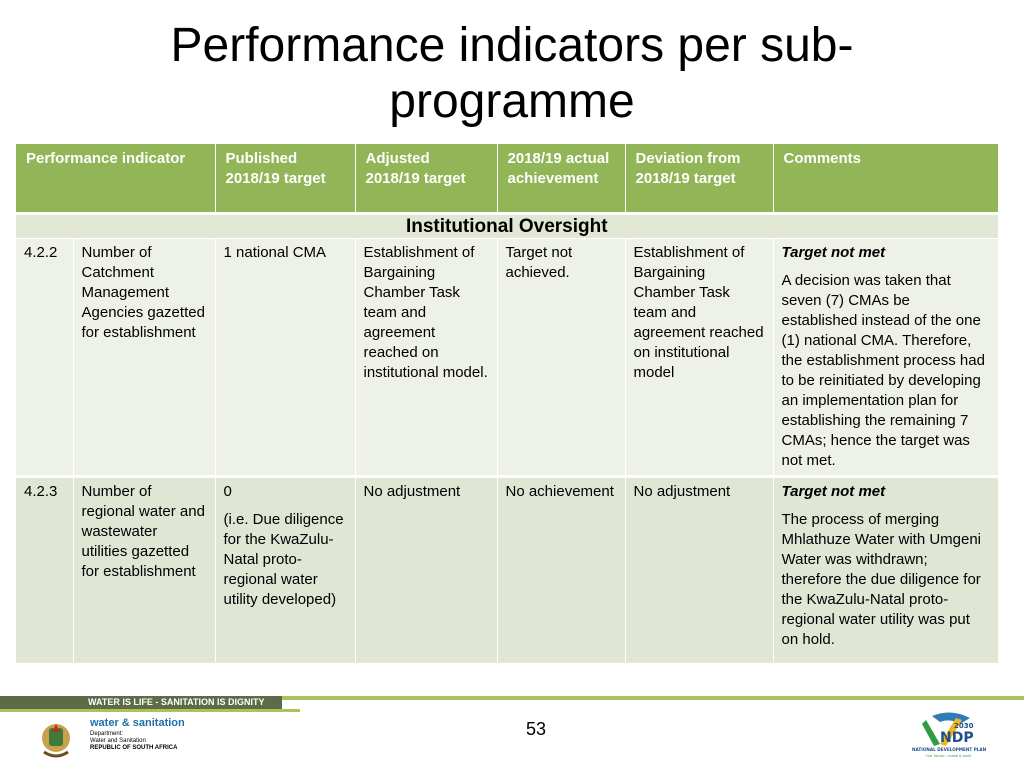 This screenshot has width=1024, height=768. What do you see at coordinates (699, 179) in the screenshot?
I see `column-header-deviation: Deviation from 2018/19 target` at bounding box center [699, 179].